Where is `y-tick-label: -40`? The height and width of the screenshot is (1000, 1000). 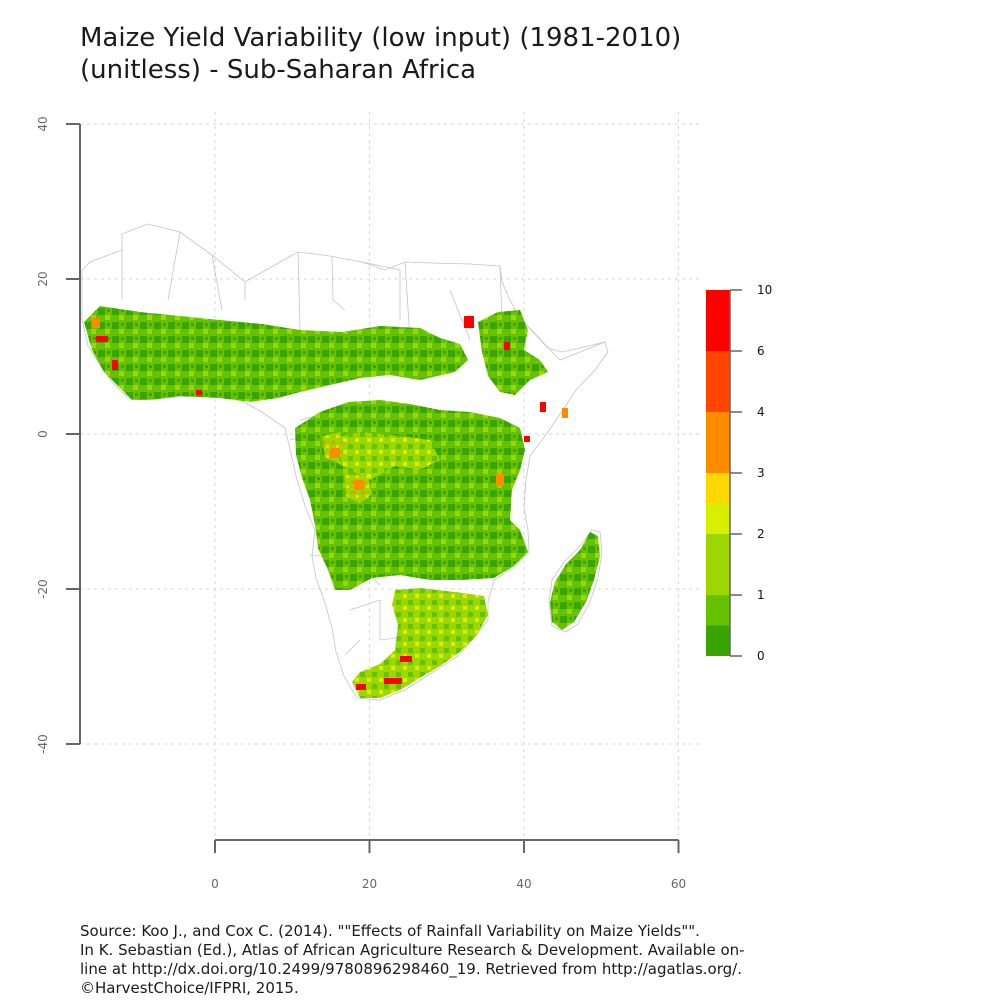
y-tick-label: -40 is located at coordinates (43, 744).